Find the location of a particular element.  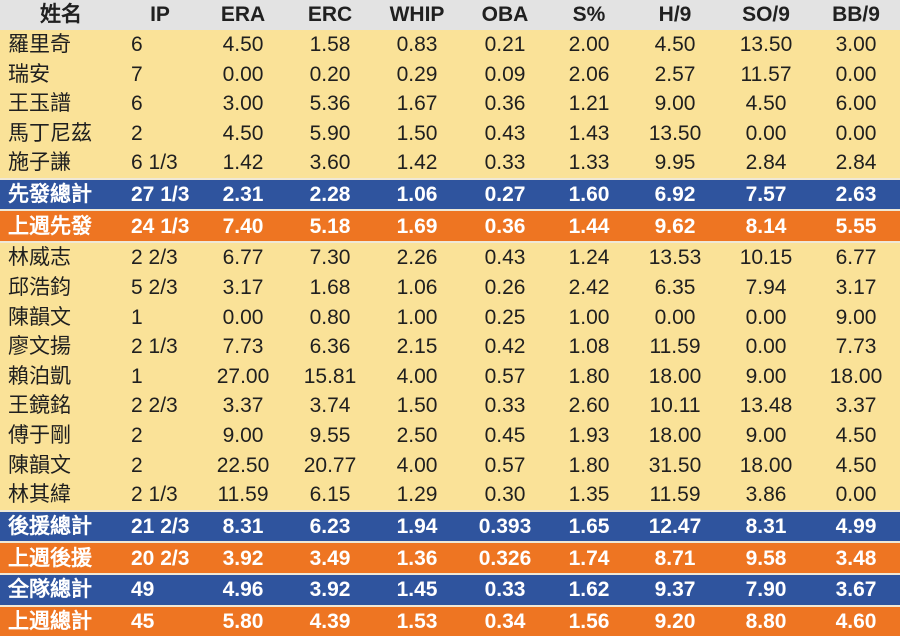

cell-era: 27.00 is located at coordinates (243, 376).